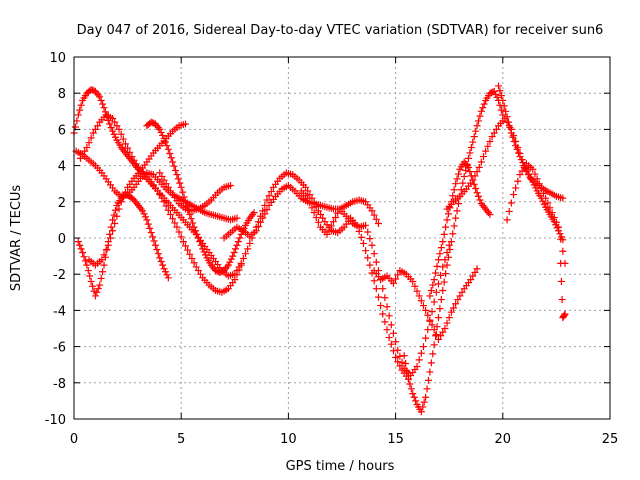  I want to click on x-tick-label: 25, so click(610, 439).